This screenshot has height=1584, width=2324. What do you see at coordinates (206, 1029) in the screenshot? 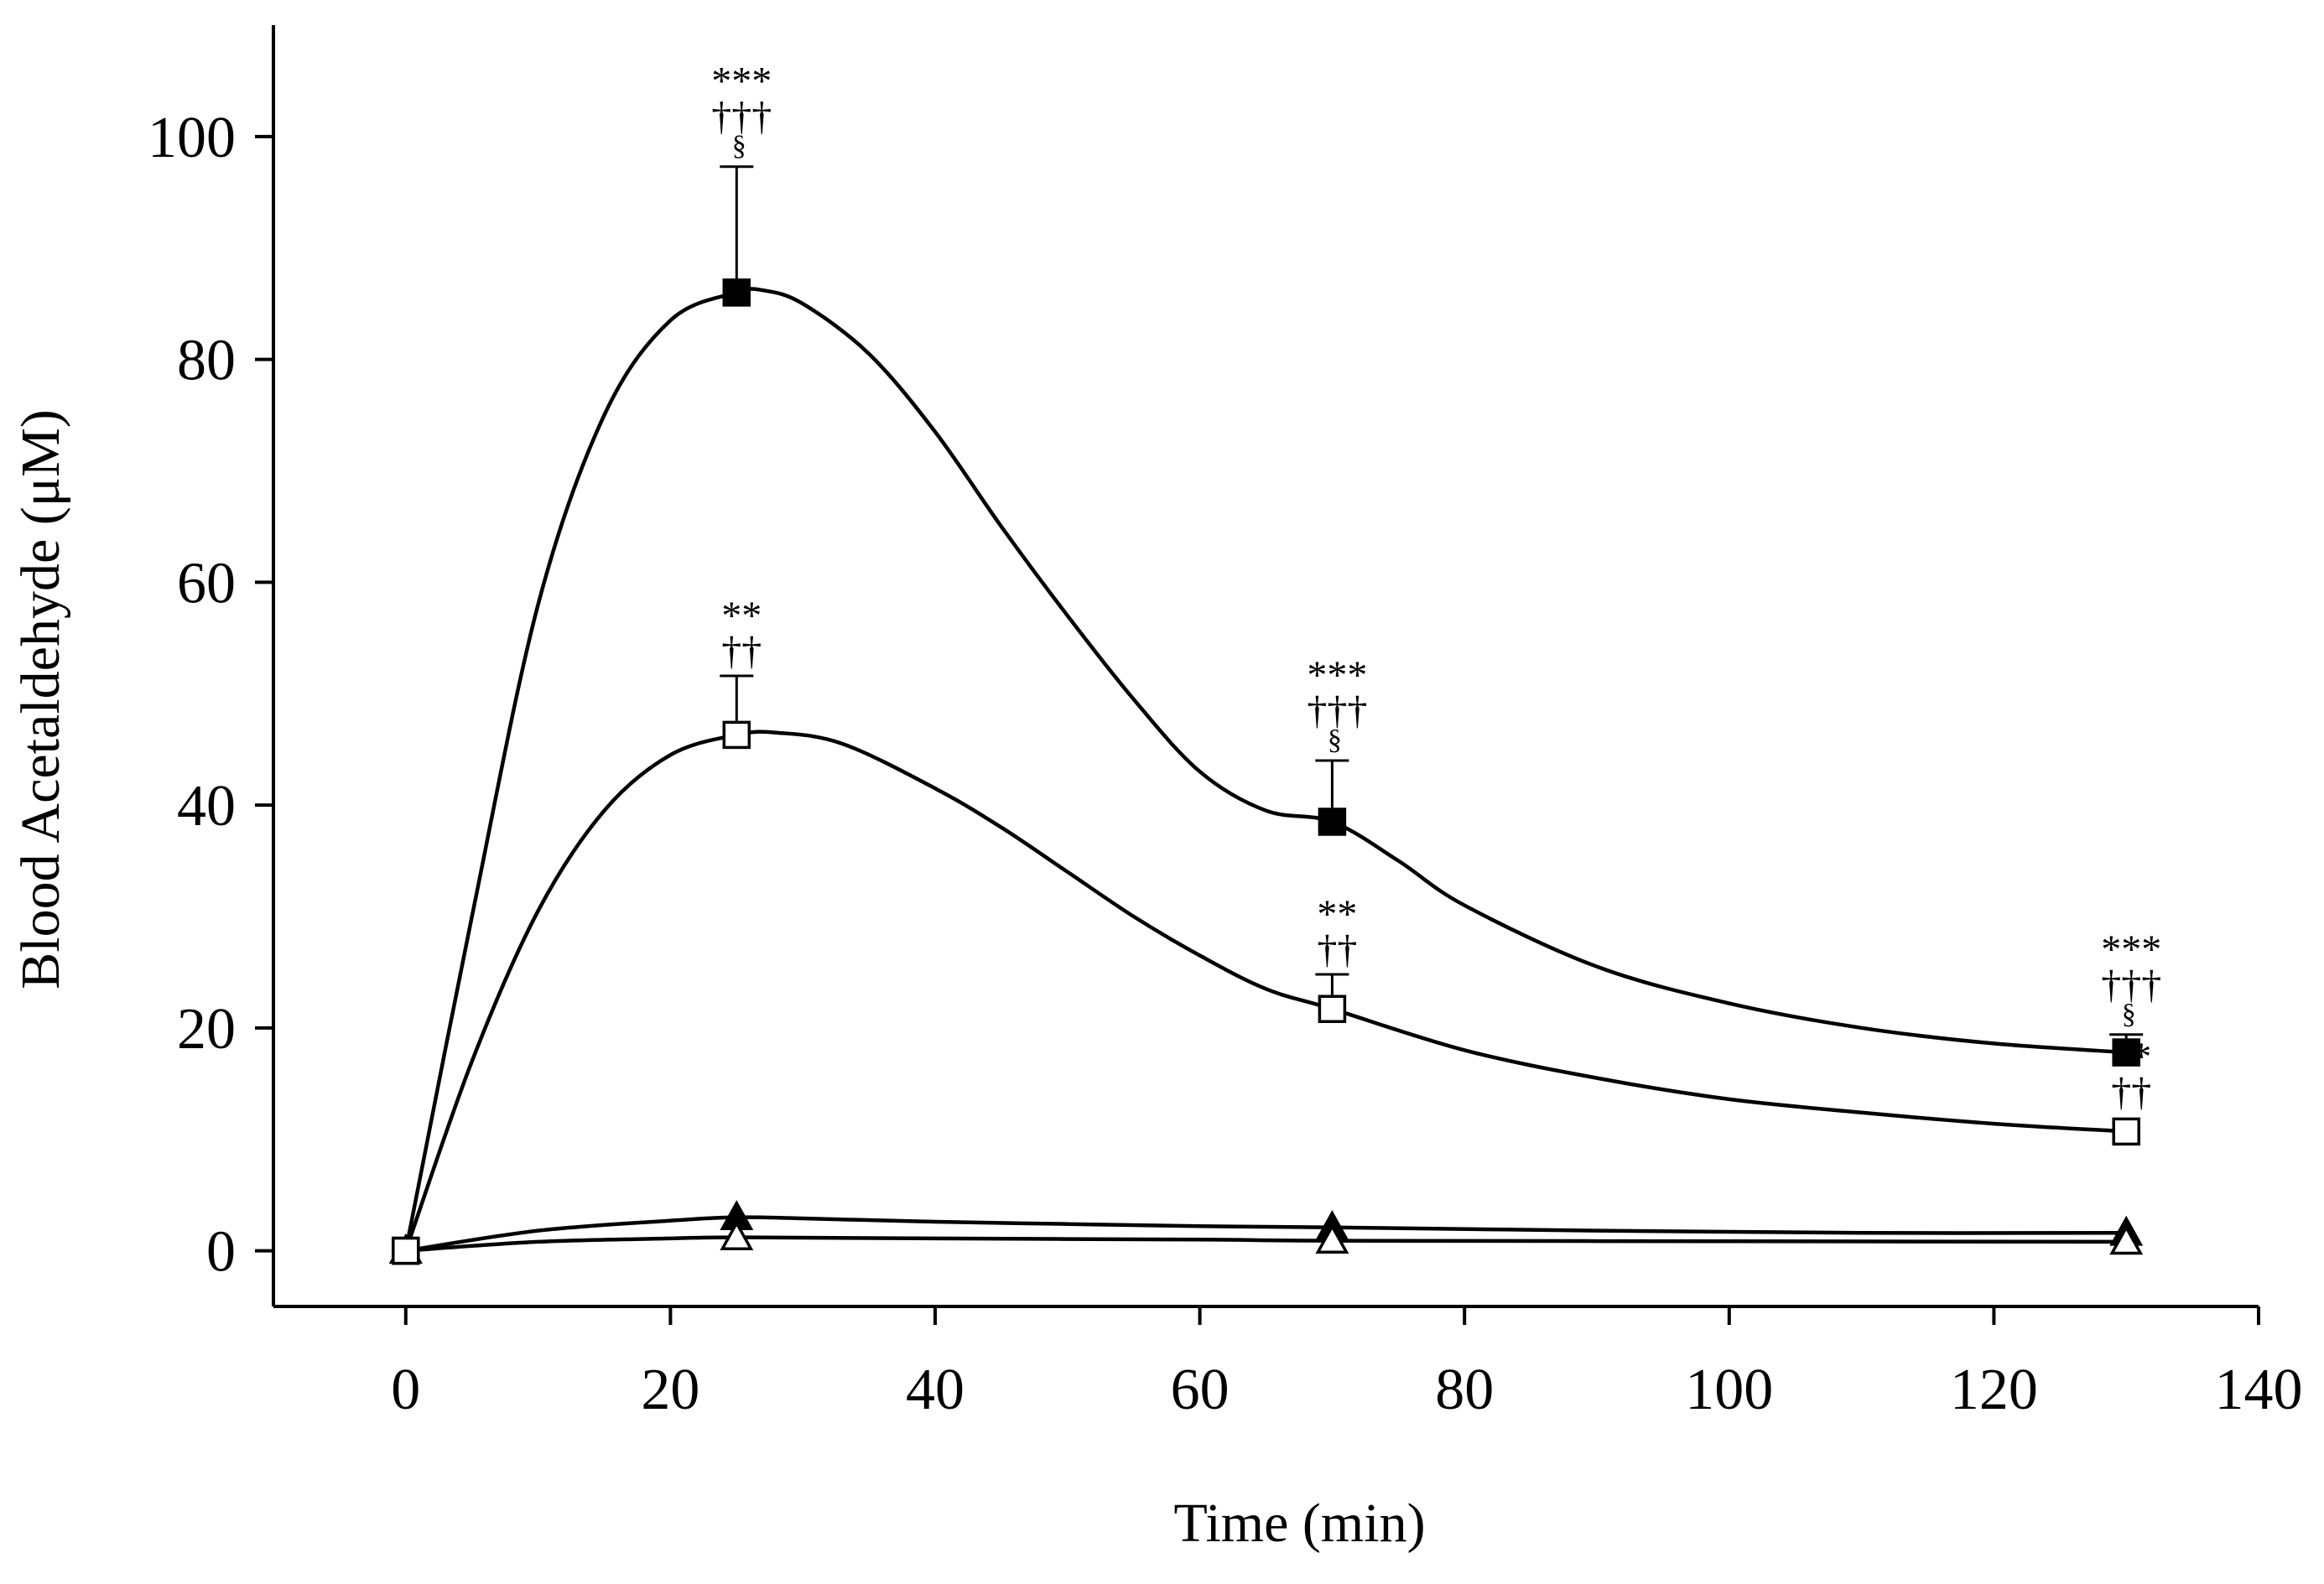
I see `y-tick-label: 20` at bounding box center [206, 1029].